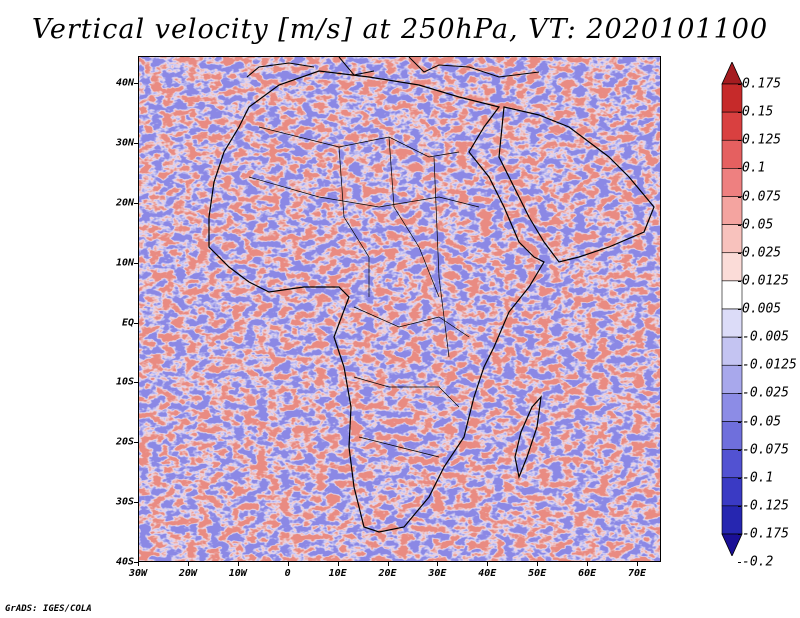 The width and height of the screenshot is (800, 618). I want to click on lat-label: 10N, so click(124, 263).